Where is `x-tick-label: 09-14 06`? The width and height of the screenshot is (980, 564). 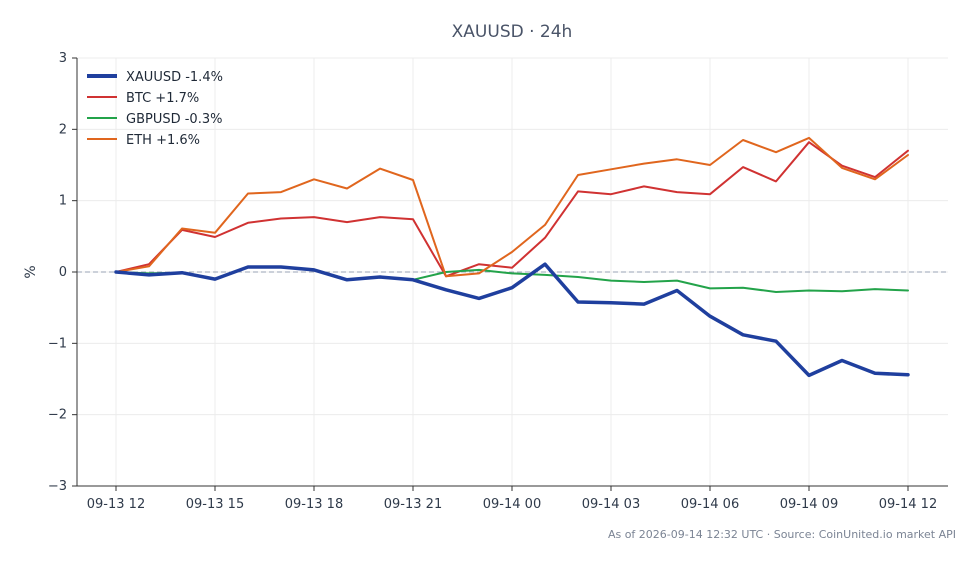
x-tick-label: 09-14 06 is located at coordinates (710, 504).